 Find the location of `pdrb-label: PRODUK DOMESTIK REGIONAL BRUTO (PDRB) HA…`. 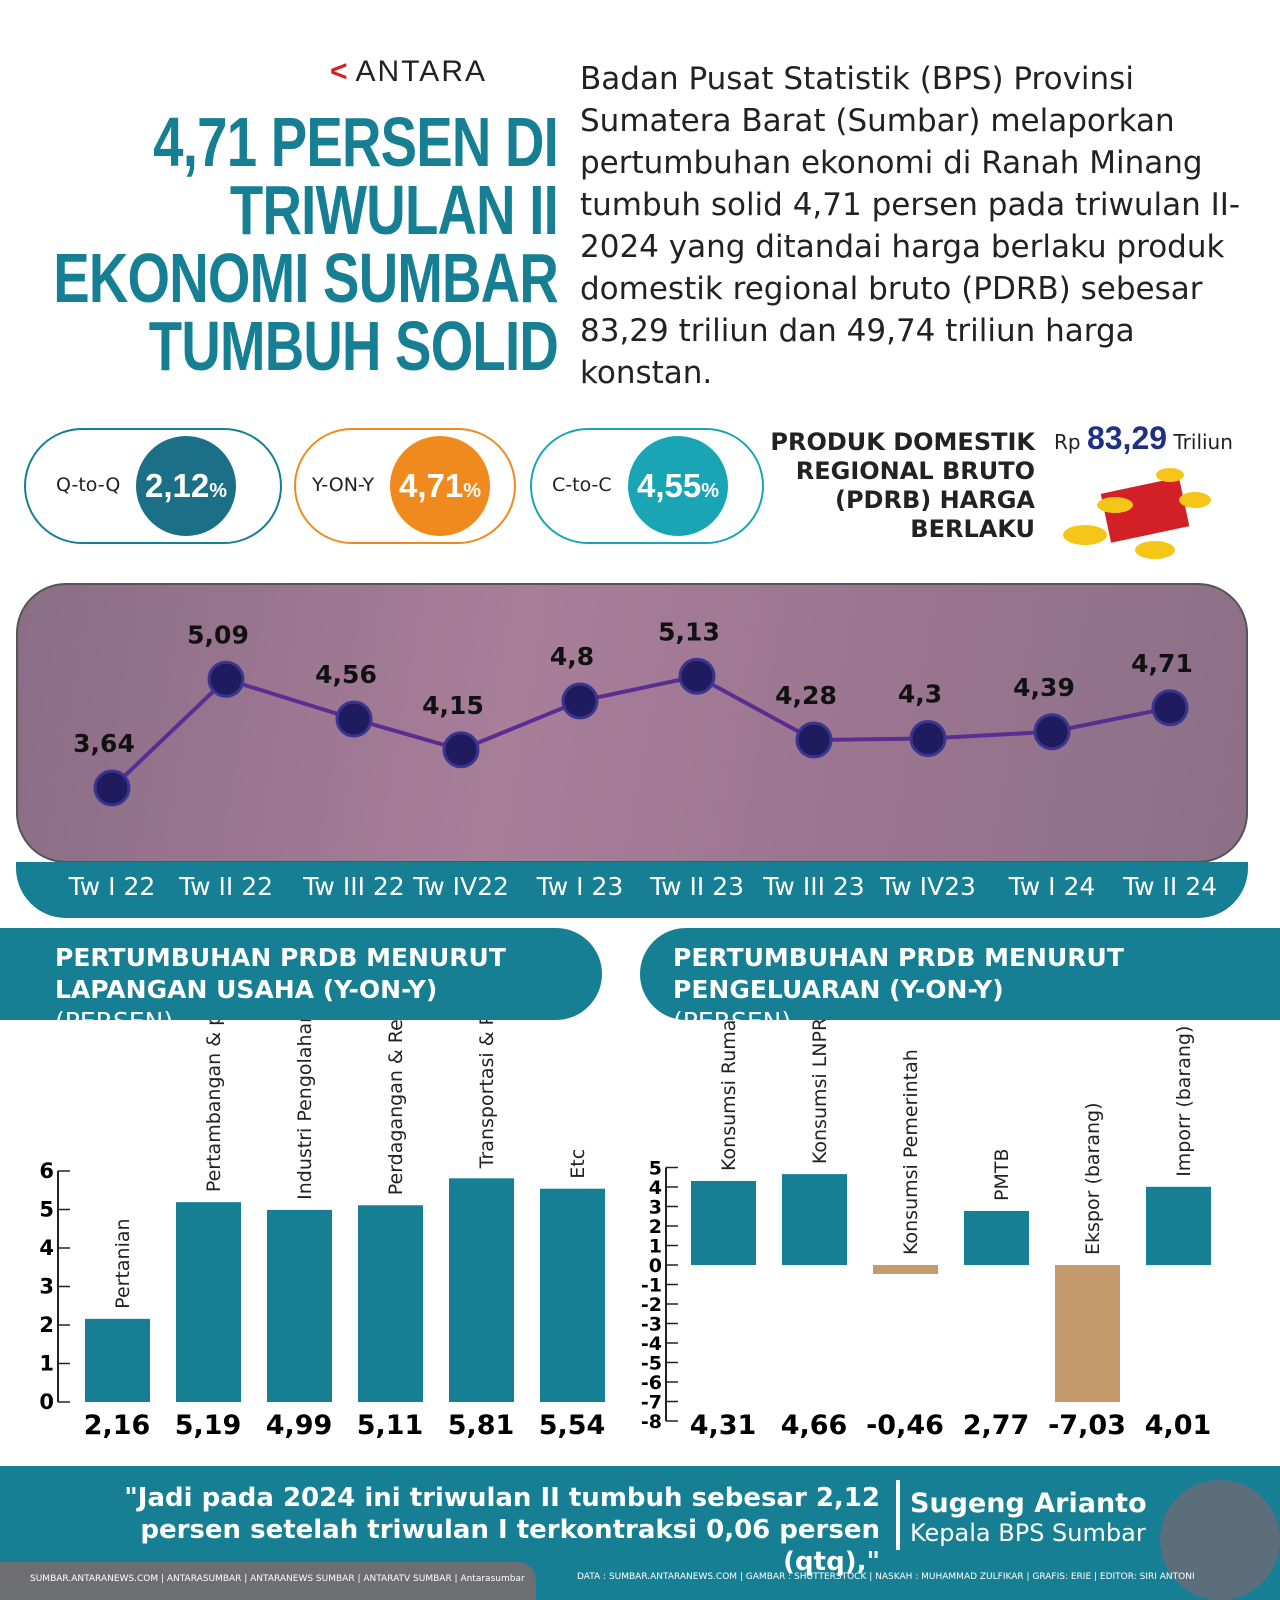

pdrb-label: PRODUK DOMESTIK REGIONAL BRUTO (PDRB) HA… is located at coordinates (902, 485).